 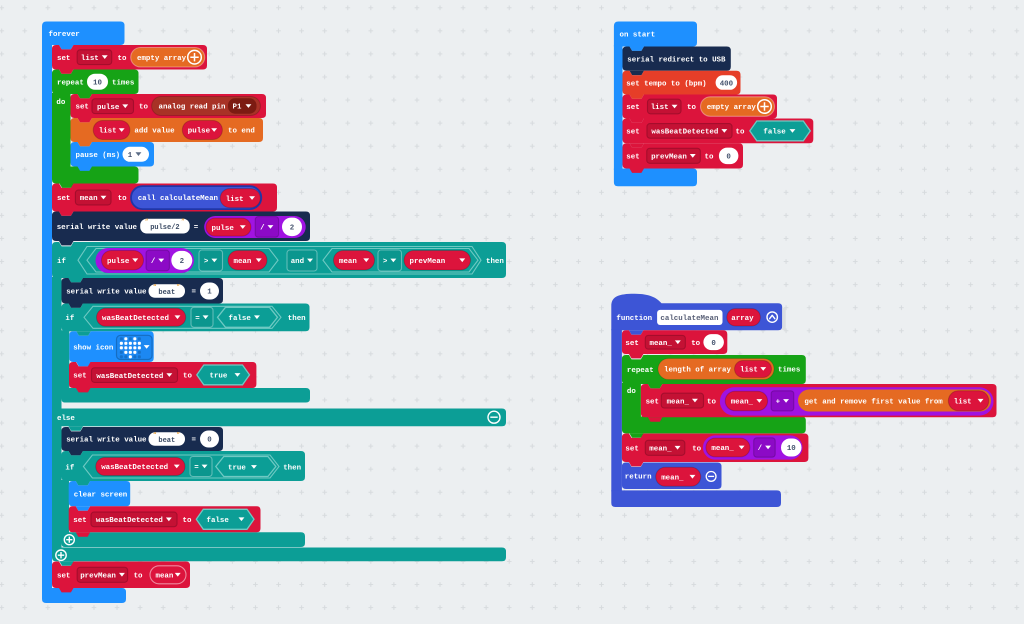 I want to click on svg-text: function, so click(x=634, y=319).